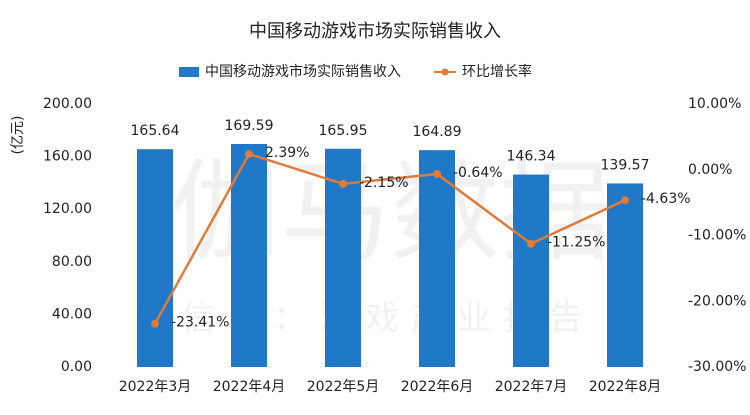  What do you see at coordinates (710, 170) in the screenshot?
I see `y2-tick-label: 0.00%` at bounding box center [710, 170].